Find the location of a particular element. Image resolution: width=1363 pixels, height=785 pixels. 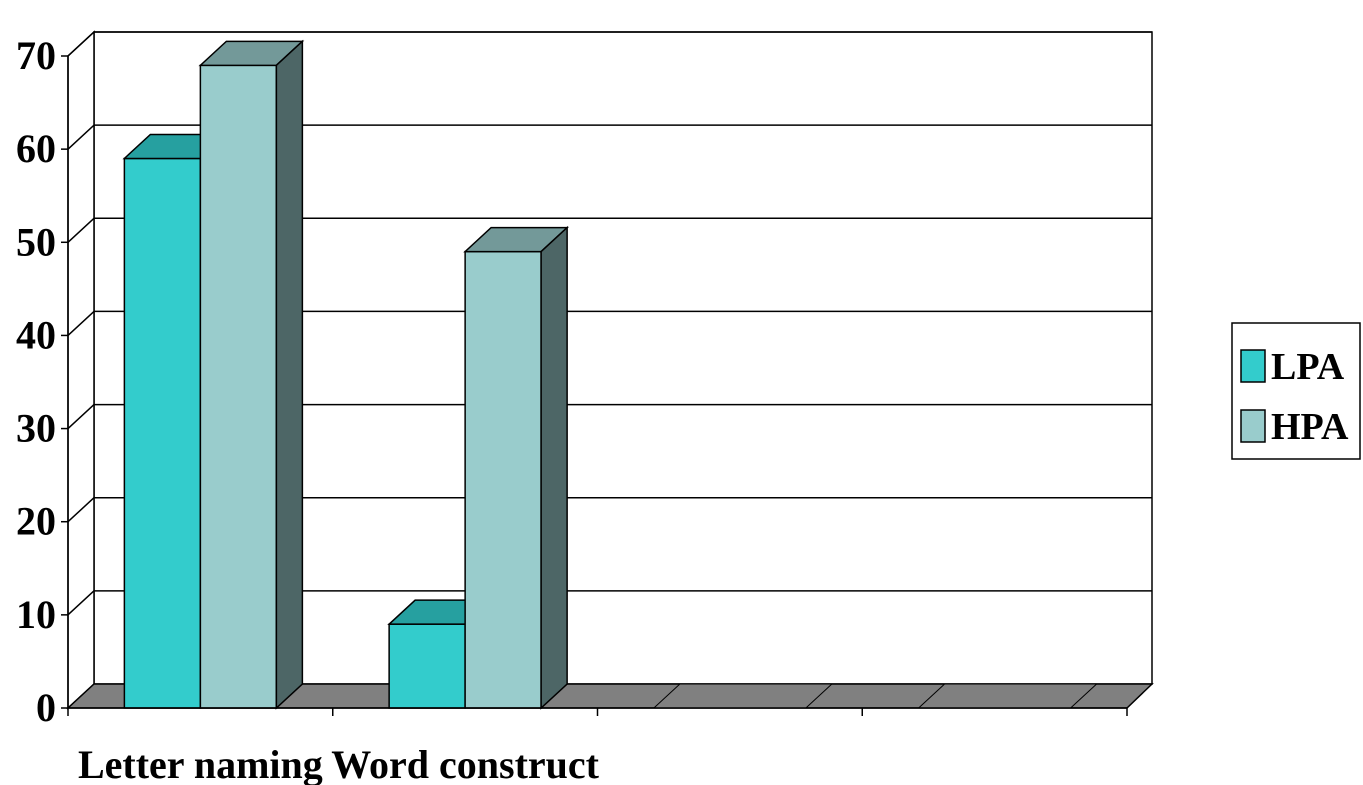

y-tick-label: 10 is located at coordinates (36, 614).